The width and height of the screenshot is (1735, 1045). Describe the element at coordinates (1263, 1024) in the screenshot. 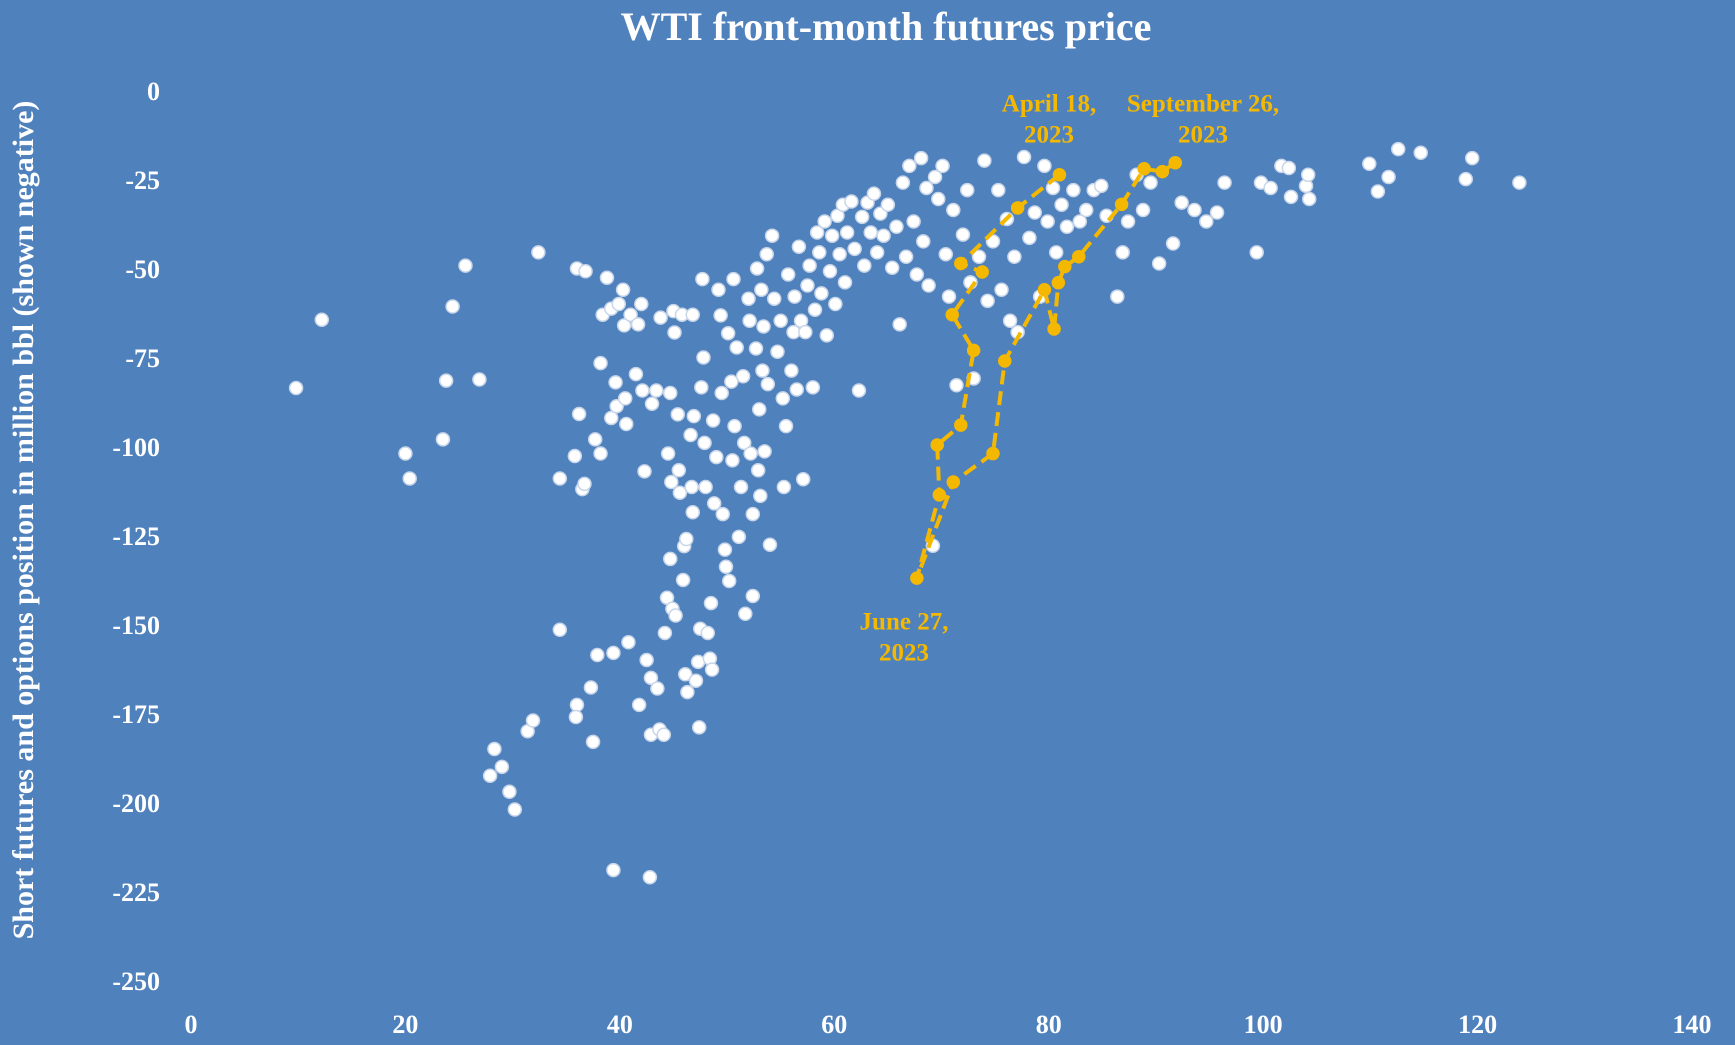

I see `x-tick-label: 100` at that location.